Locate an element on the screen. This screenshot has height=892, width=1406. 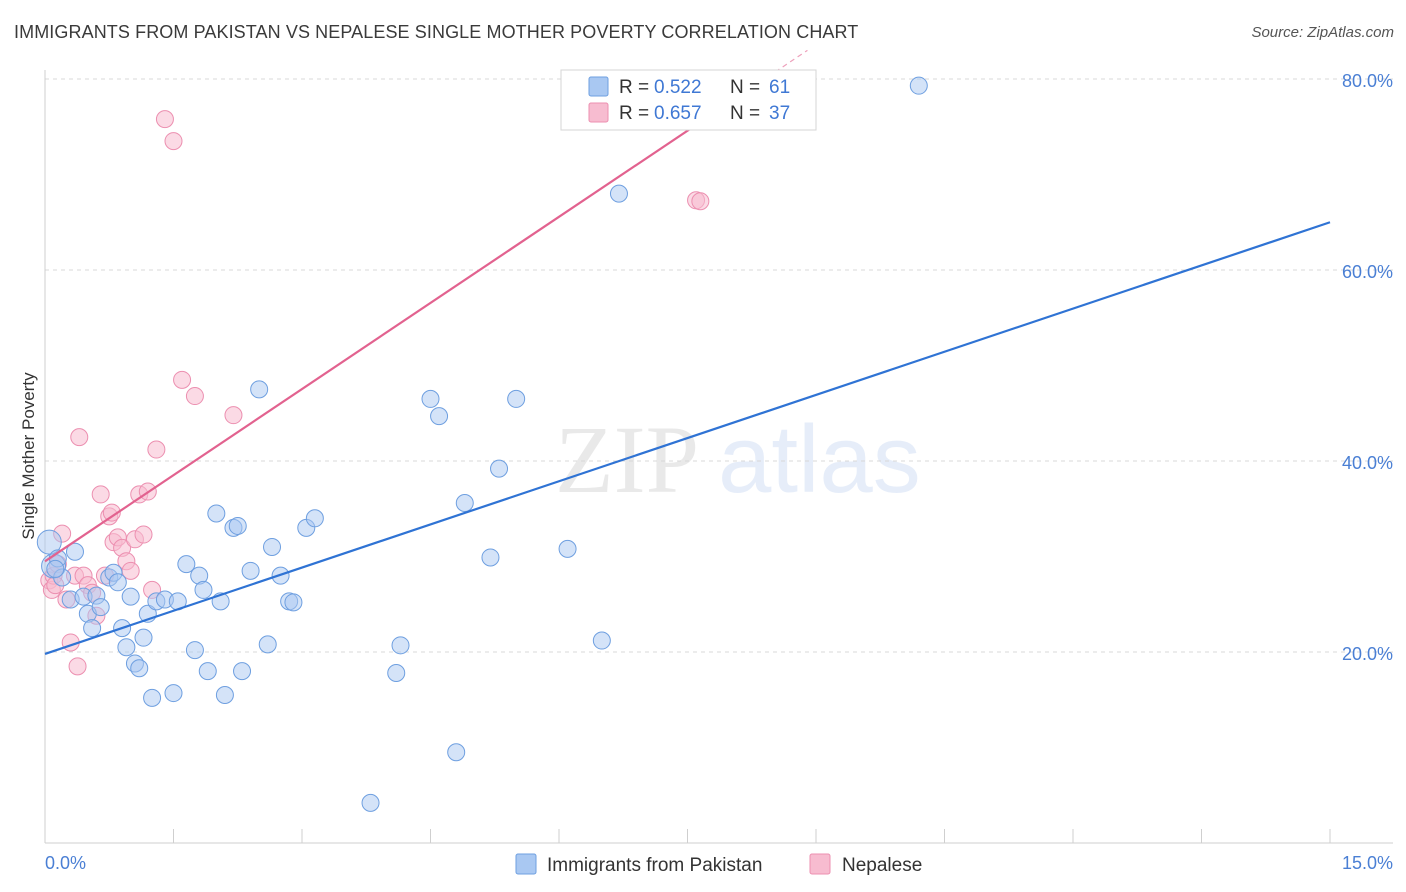
watermark: ZIP atlas is located at coordinates (738, 459).